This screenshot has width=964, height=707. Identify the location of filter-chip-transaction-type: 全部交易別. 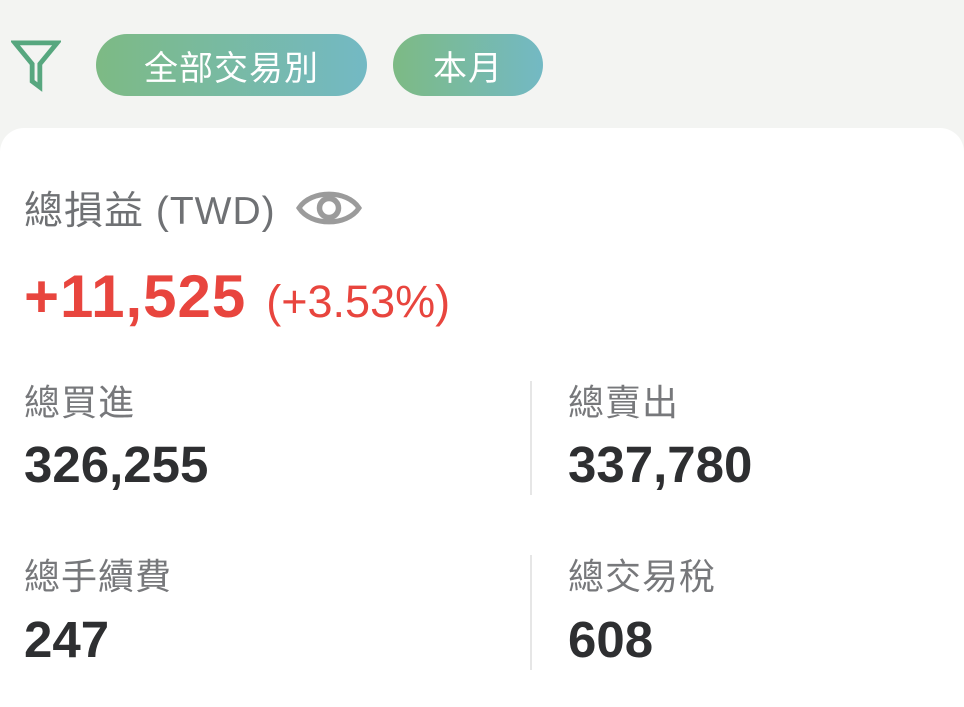
(231, 65).